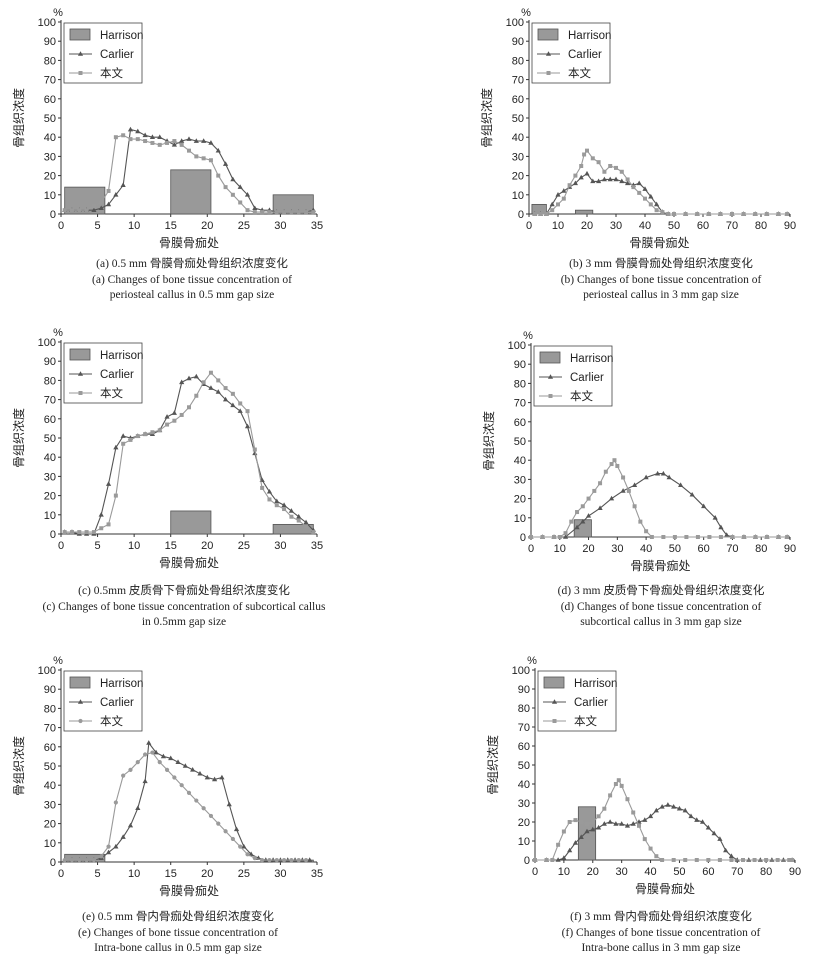  What do you see at coordinates (134, 546) in the screenshot?
I see `chart-c-xtick-label: 10` at bounding box center [134, 546].